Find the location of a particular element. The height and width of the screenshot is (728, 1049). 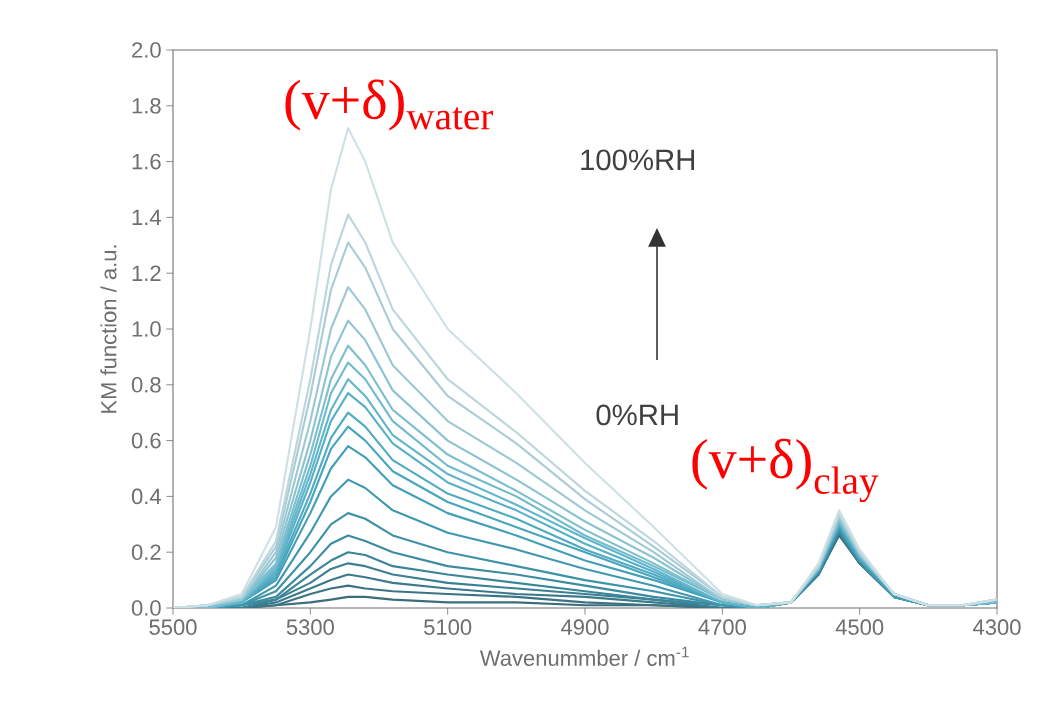

x-tick-label: 5100 is located at coordinates (448, 627).